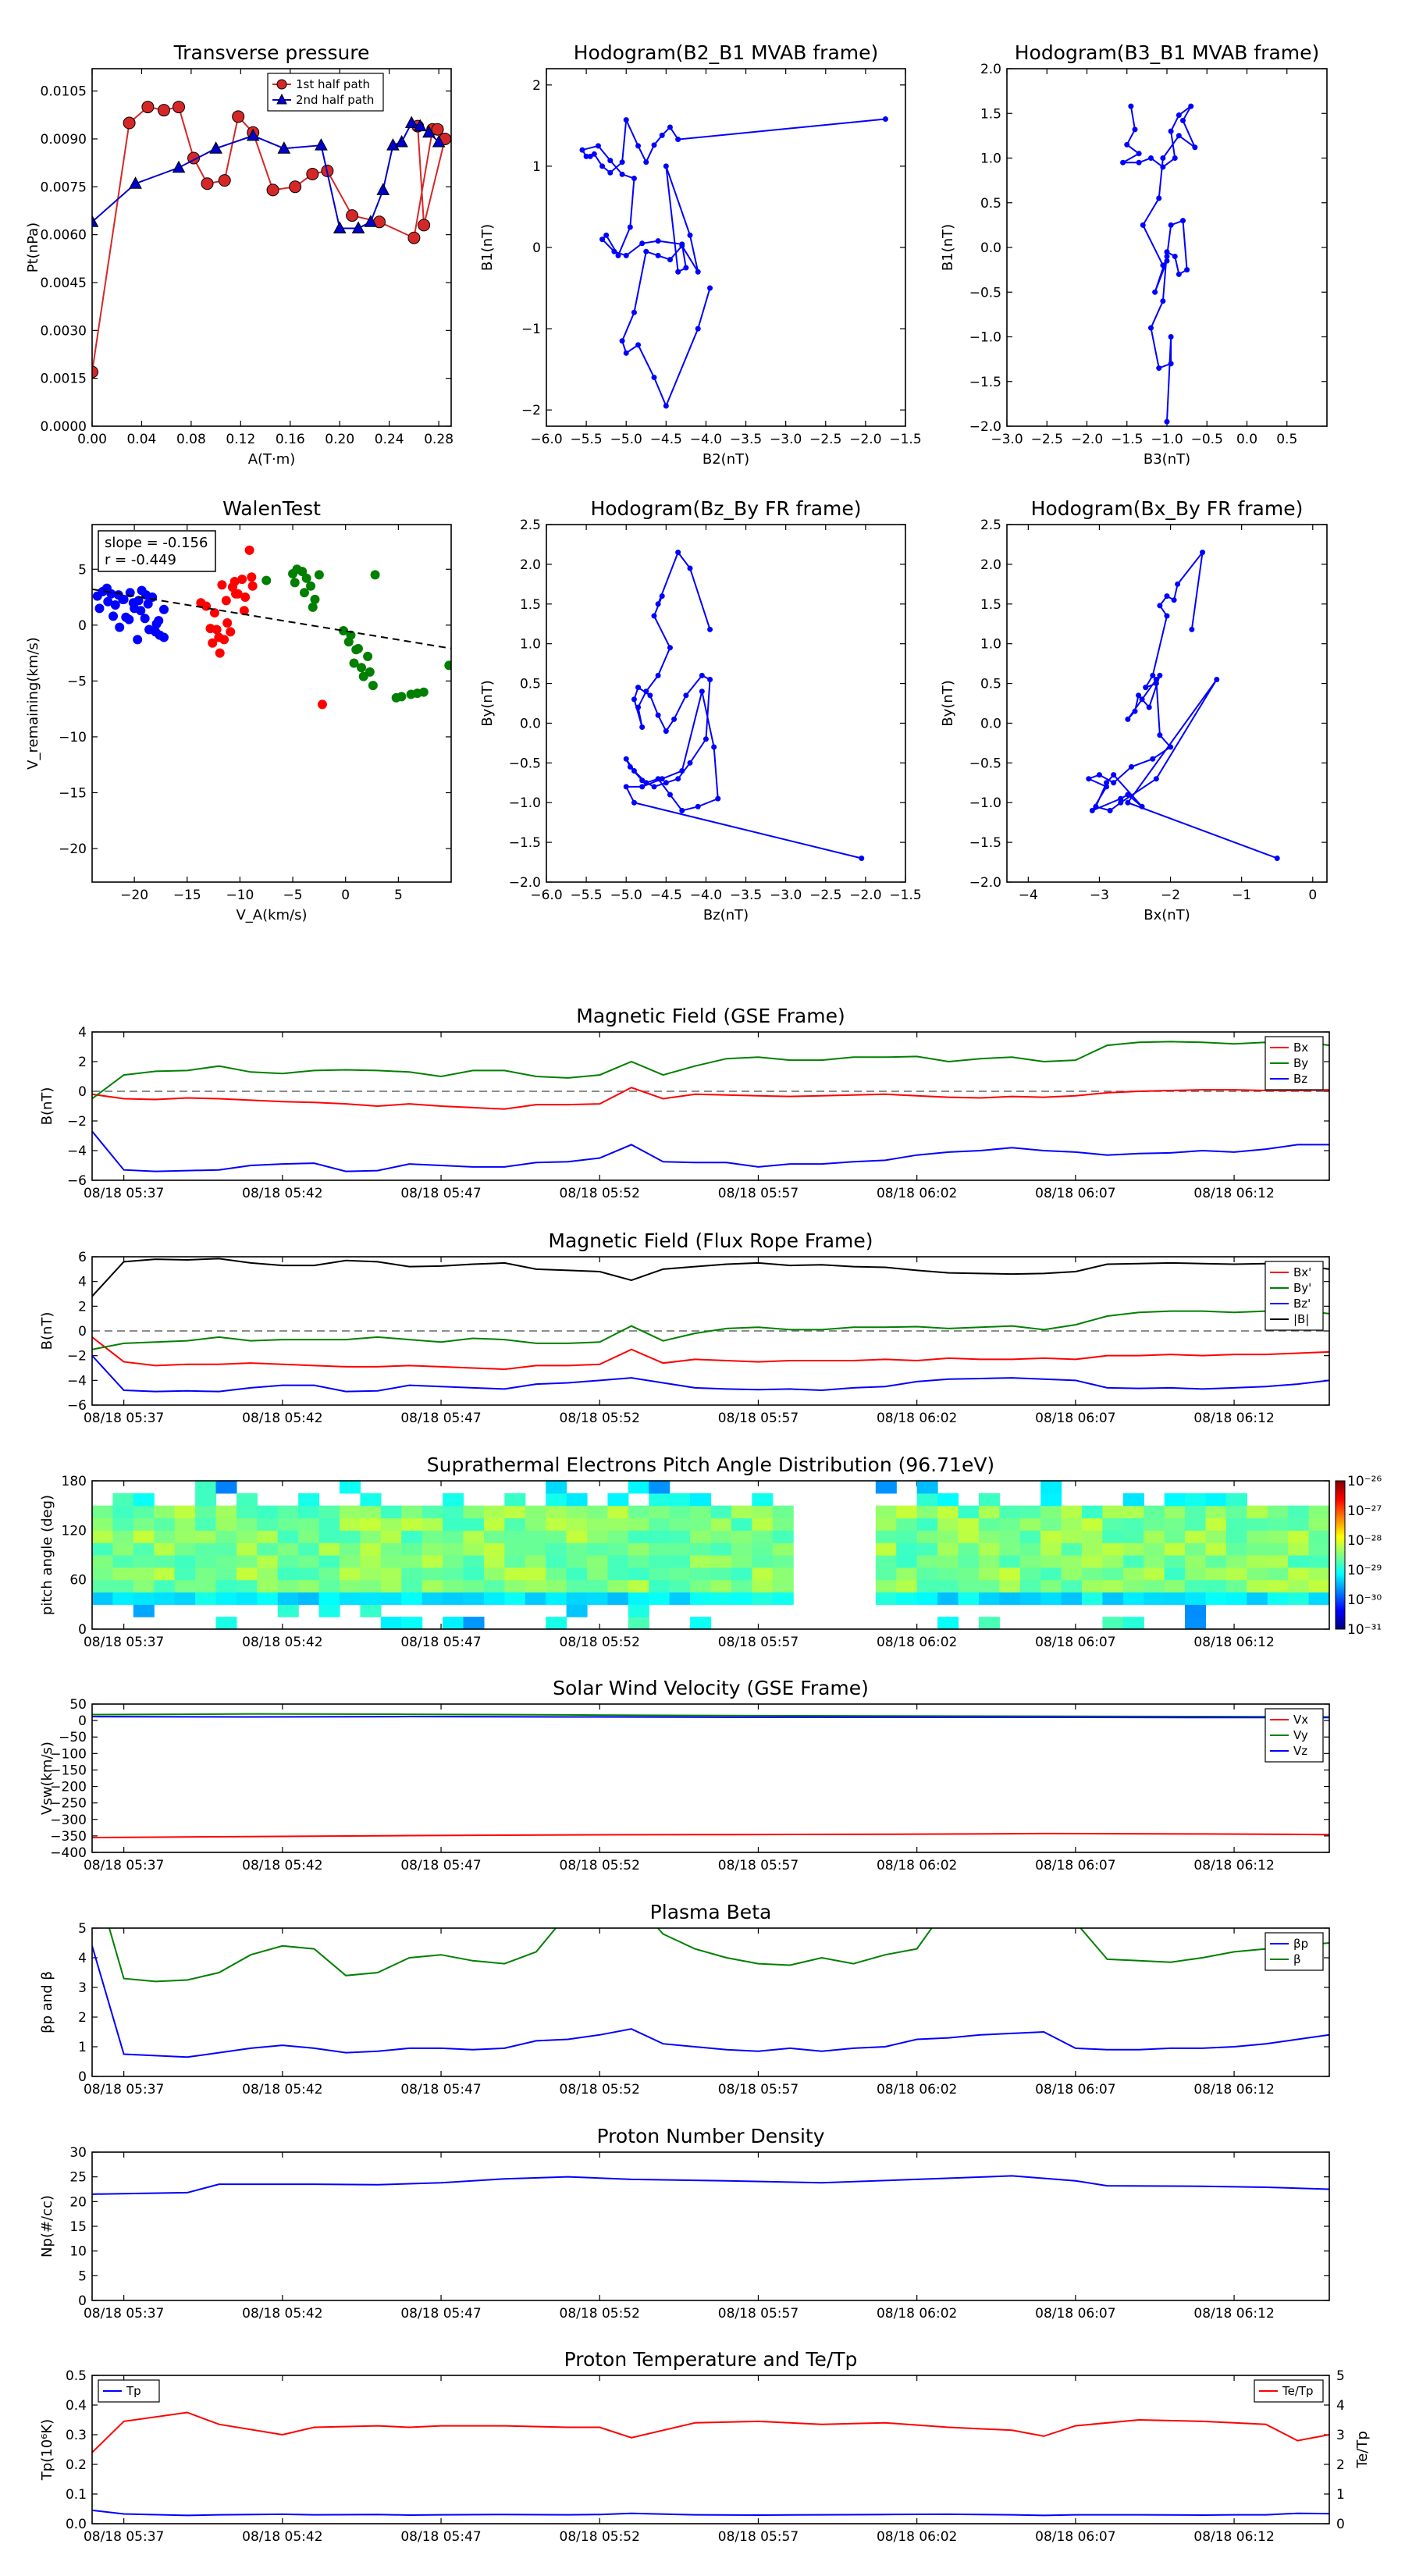 The height and width of the screenshot is (2576, 1405). Describe the element at coordinates (917, 2089) in the screenshot. I see `x-tick-label: 08/18 06:02` at that location.